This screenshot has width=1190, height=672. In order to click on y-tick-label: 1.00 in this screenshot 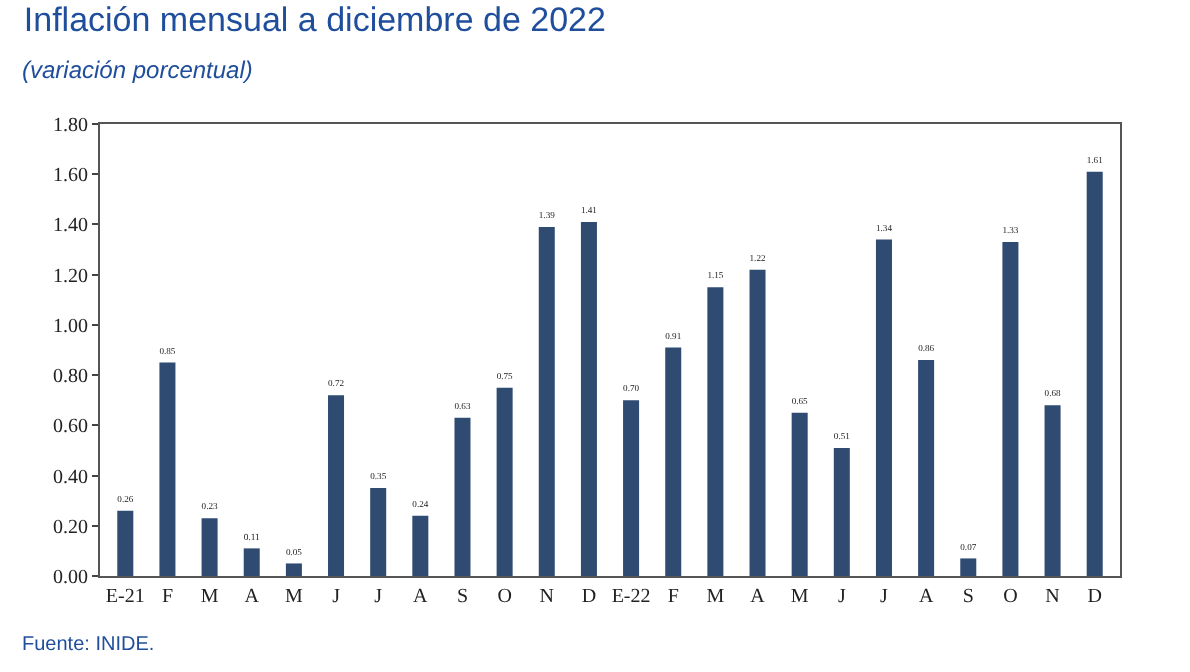, I will do `click(70, 326)`.